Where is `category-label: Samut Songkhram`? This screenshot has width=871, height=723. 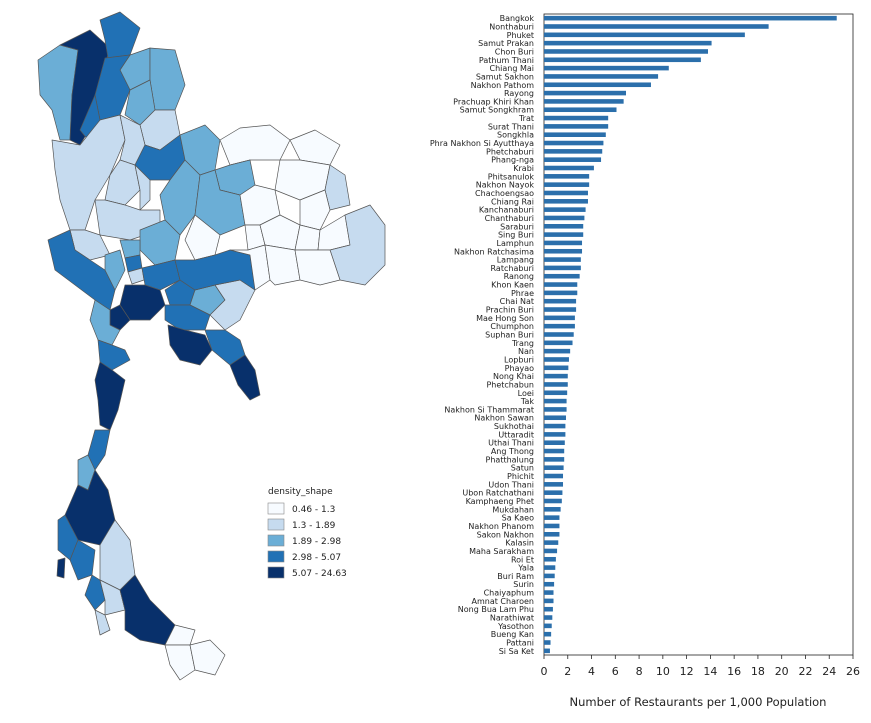 category-label: Samut Songkhram is located at coordinates (497, 110).